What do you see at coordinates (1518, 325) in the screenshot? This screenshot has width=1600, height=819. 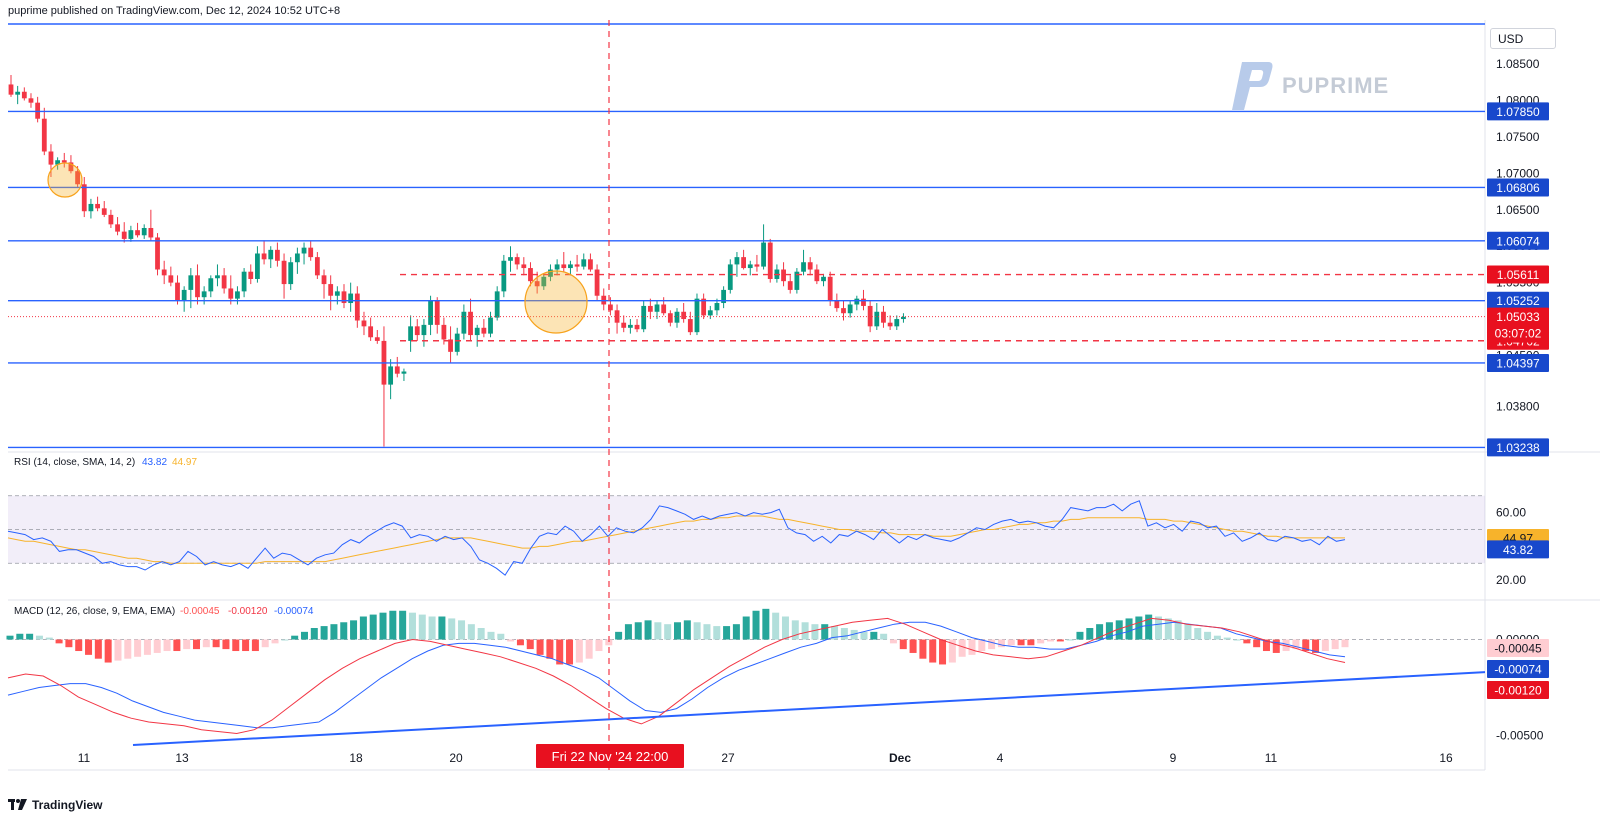 I see `last-price-tag-bg` at bounding box center [1518, 325].